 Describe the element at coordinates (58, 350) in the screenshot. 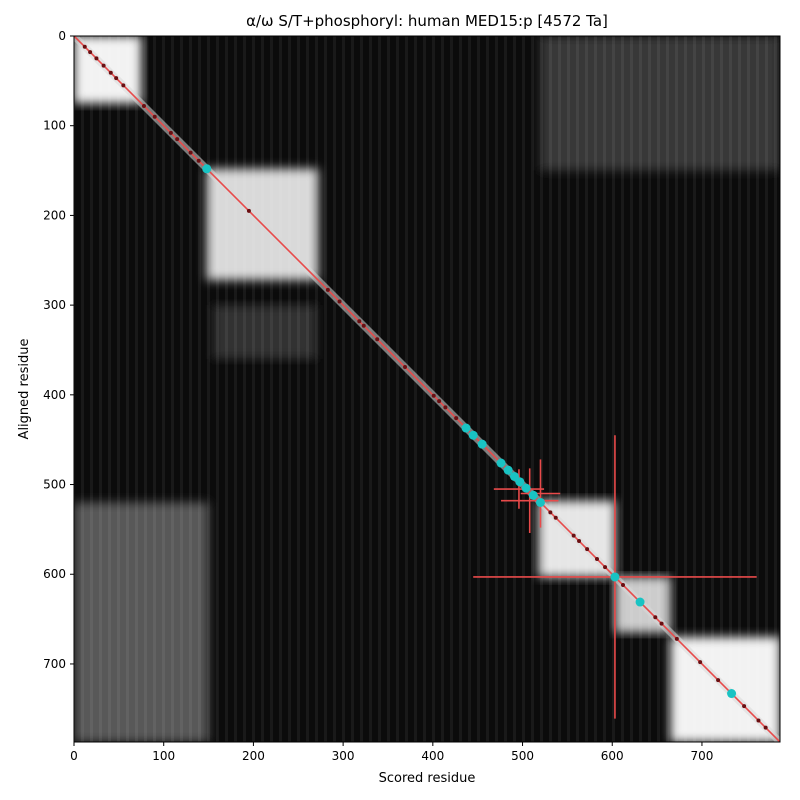

I see `y-axis: 0 100 200 300 400 500 600 700` at that location.